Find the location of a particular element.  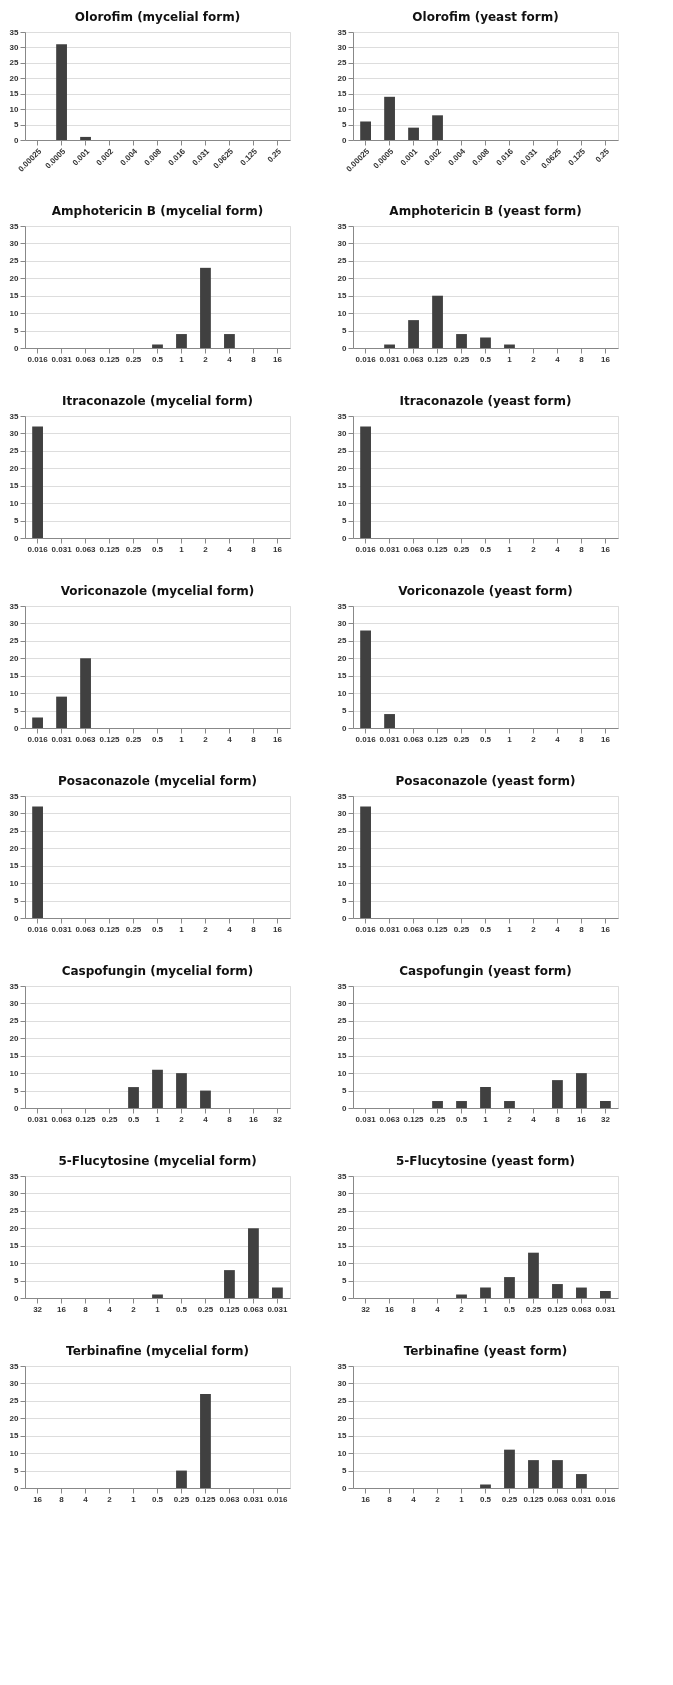

chart-title: Voriconazole (mycelial form) is located at coordinates (157, 591).